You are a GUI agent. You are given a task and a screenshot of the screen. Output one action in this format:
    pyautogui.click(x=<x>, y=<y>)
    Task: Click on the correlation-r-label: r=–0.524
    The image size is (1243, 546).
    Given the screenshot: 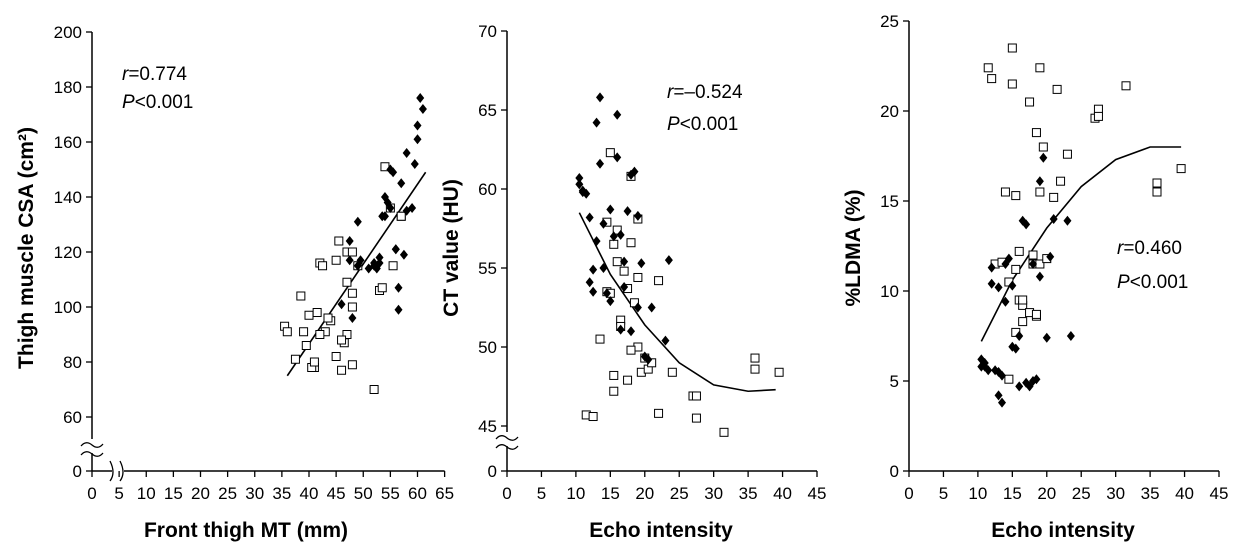 What is the action you would take?
    pyautogui.click(x=705, y=92)
    